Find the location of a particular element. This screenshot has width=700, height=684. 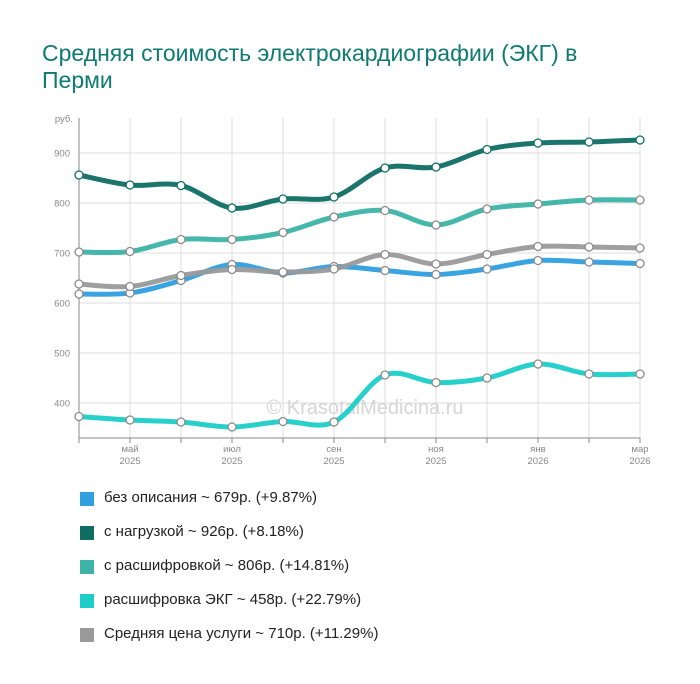

y-tick-label: 500 is located at coordinates (62, 354).